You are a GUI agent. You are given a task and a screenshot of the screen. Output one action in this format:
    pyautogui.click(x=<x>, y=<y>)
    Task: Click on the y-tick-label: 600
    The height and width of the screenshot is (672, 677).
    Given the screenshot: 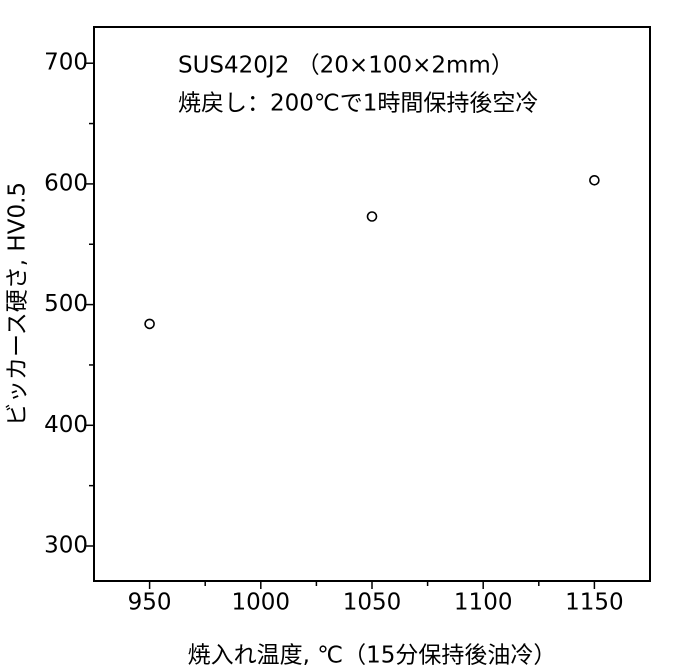 What is the action you would take?
    pyautogui.click(x=66, y=183)
    